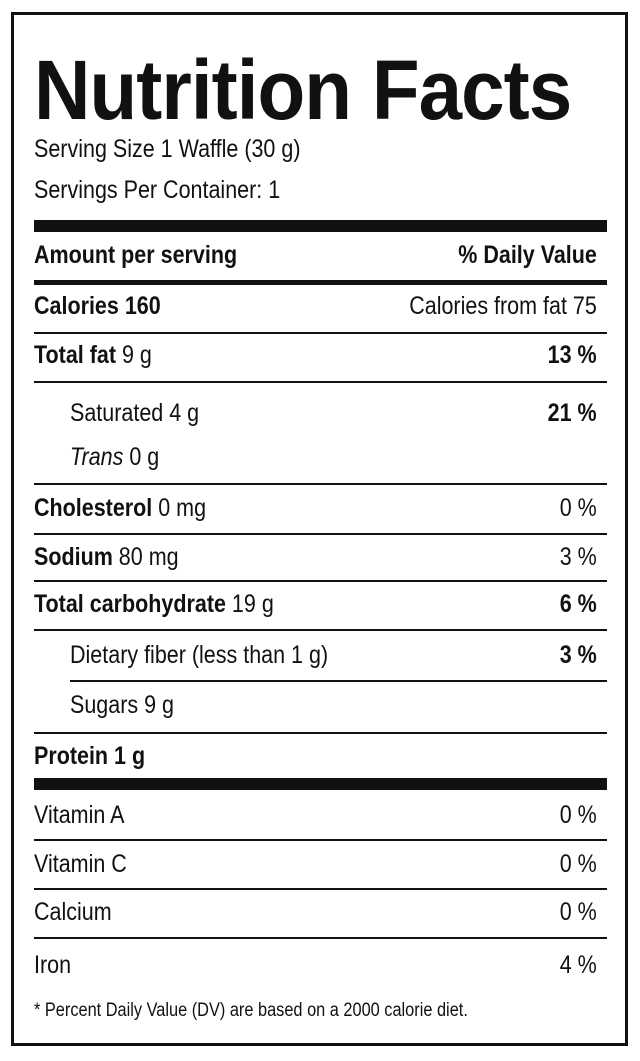 The width and height of the screenshot is (640, 1061). I want to click on medium-divider, so click(320, 282).